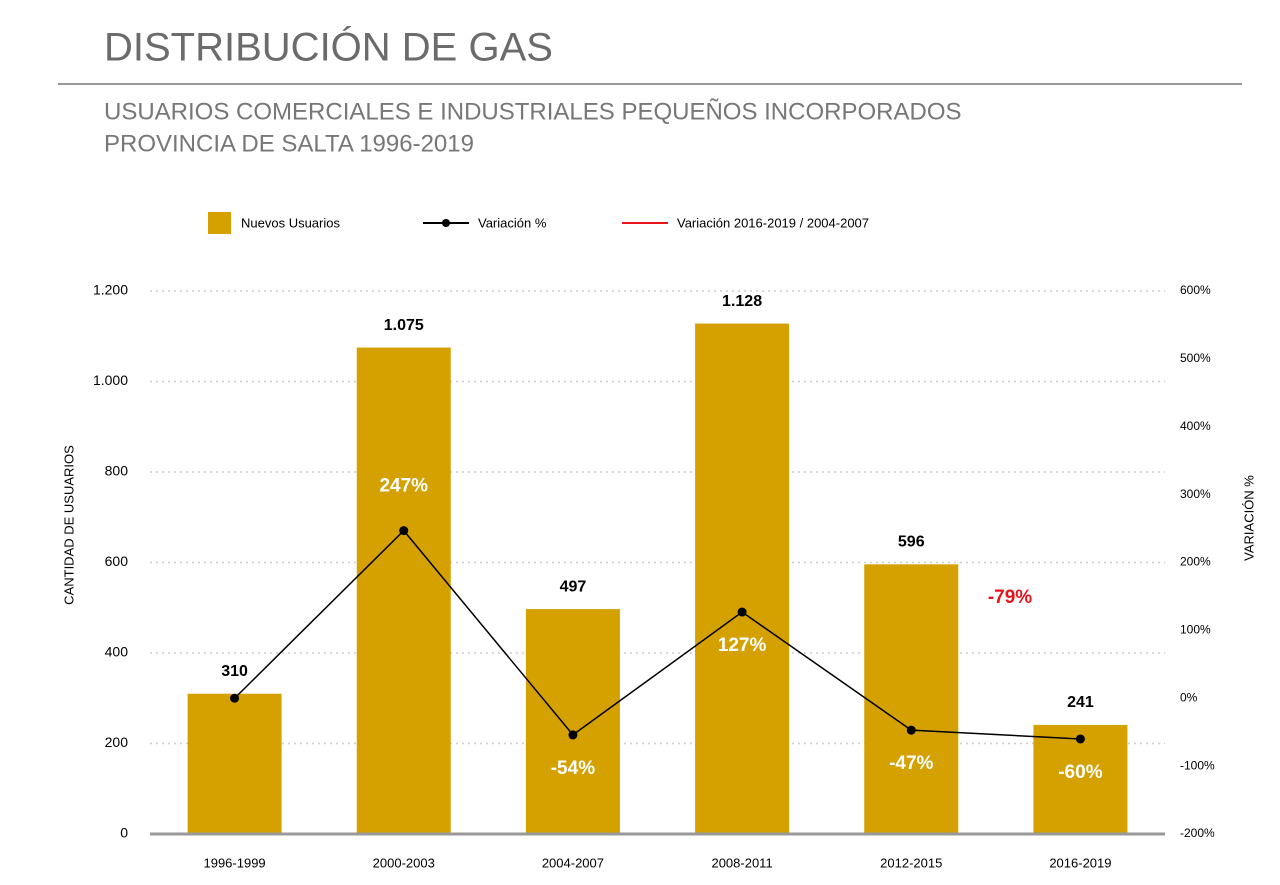  Describe the element at coordinates (1195, 562) in the screenshot. I see `y2-tick-label: 200%` at that location.